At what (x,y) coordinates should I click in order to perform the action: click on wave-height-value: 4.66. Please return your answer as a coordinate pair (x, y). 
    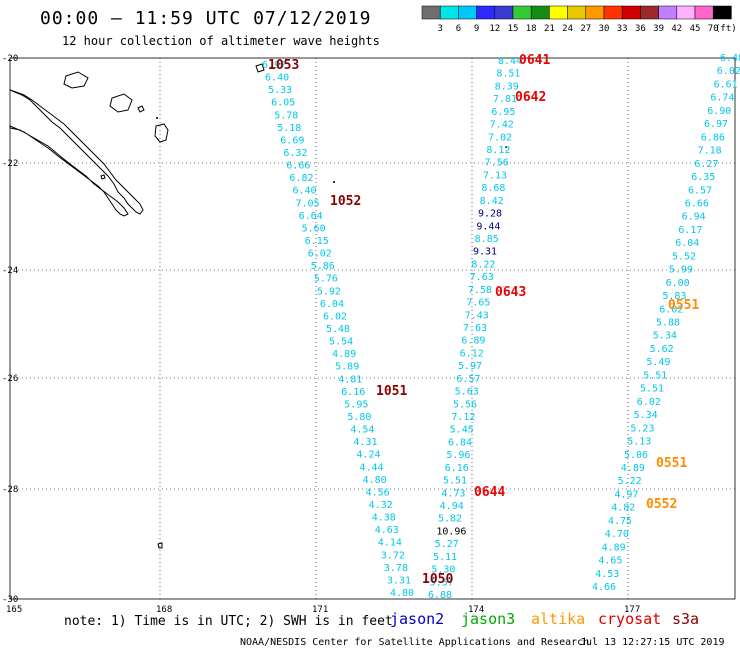
    Looking at the image, I should click on (604, 587).